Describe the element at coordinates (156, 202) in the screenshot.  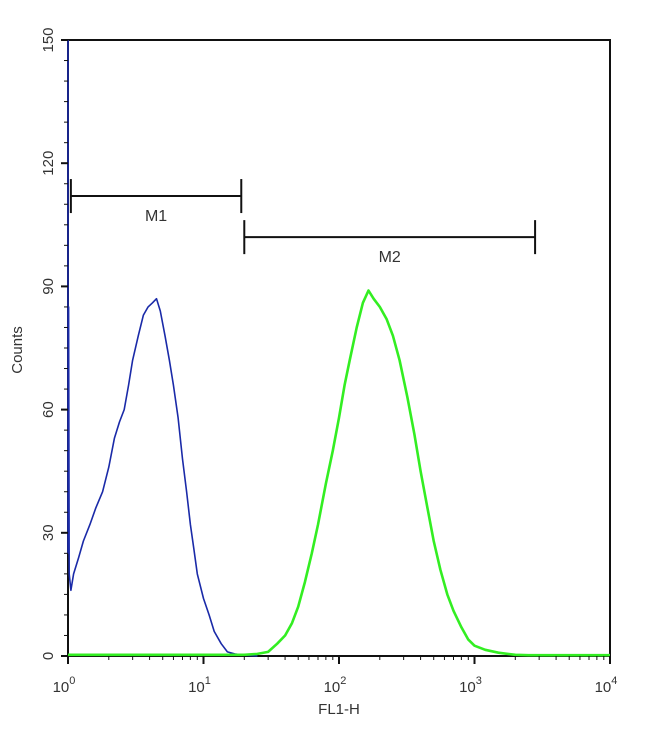
I see `gate-m1: M1` at that location.